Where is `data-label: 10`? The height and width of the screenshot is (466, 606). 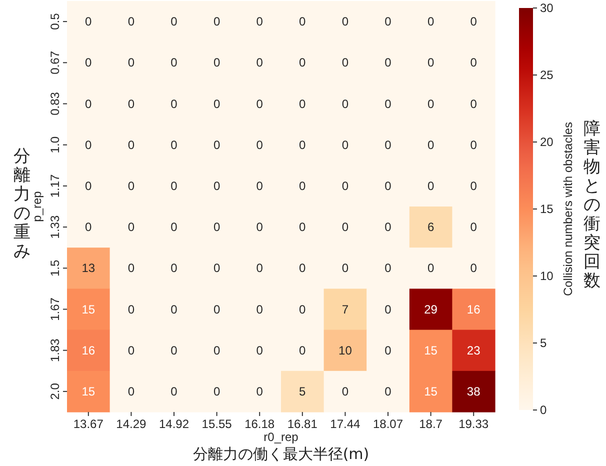
data-label: 10 is located at coordinates (345, 350).